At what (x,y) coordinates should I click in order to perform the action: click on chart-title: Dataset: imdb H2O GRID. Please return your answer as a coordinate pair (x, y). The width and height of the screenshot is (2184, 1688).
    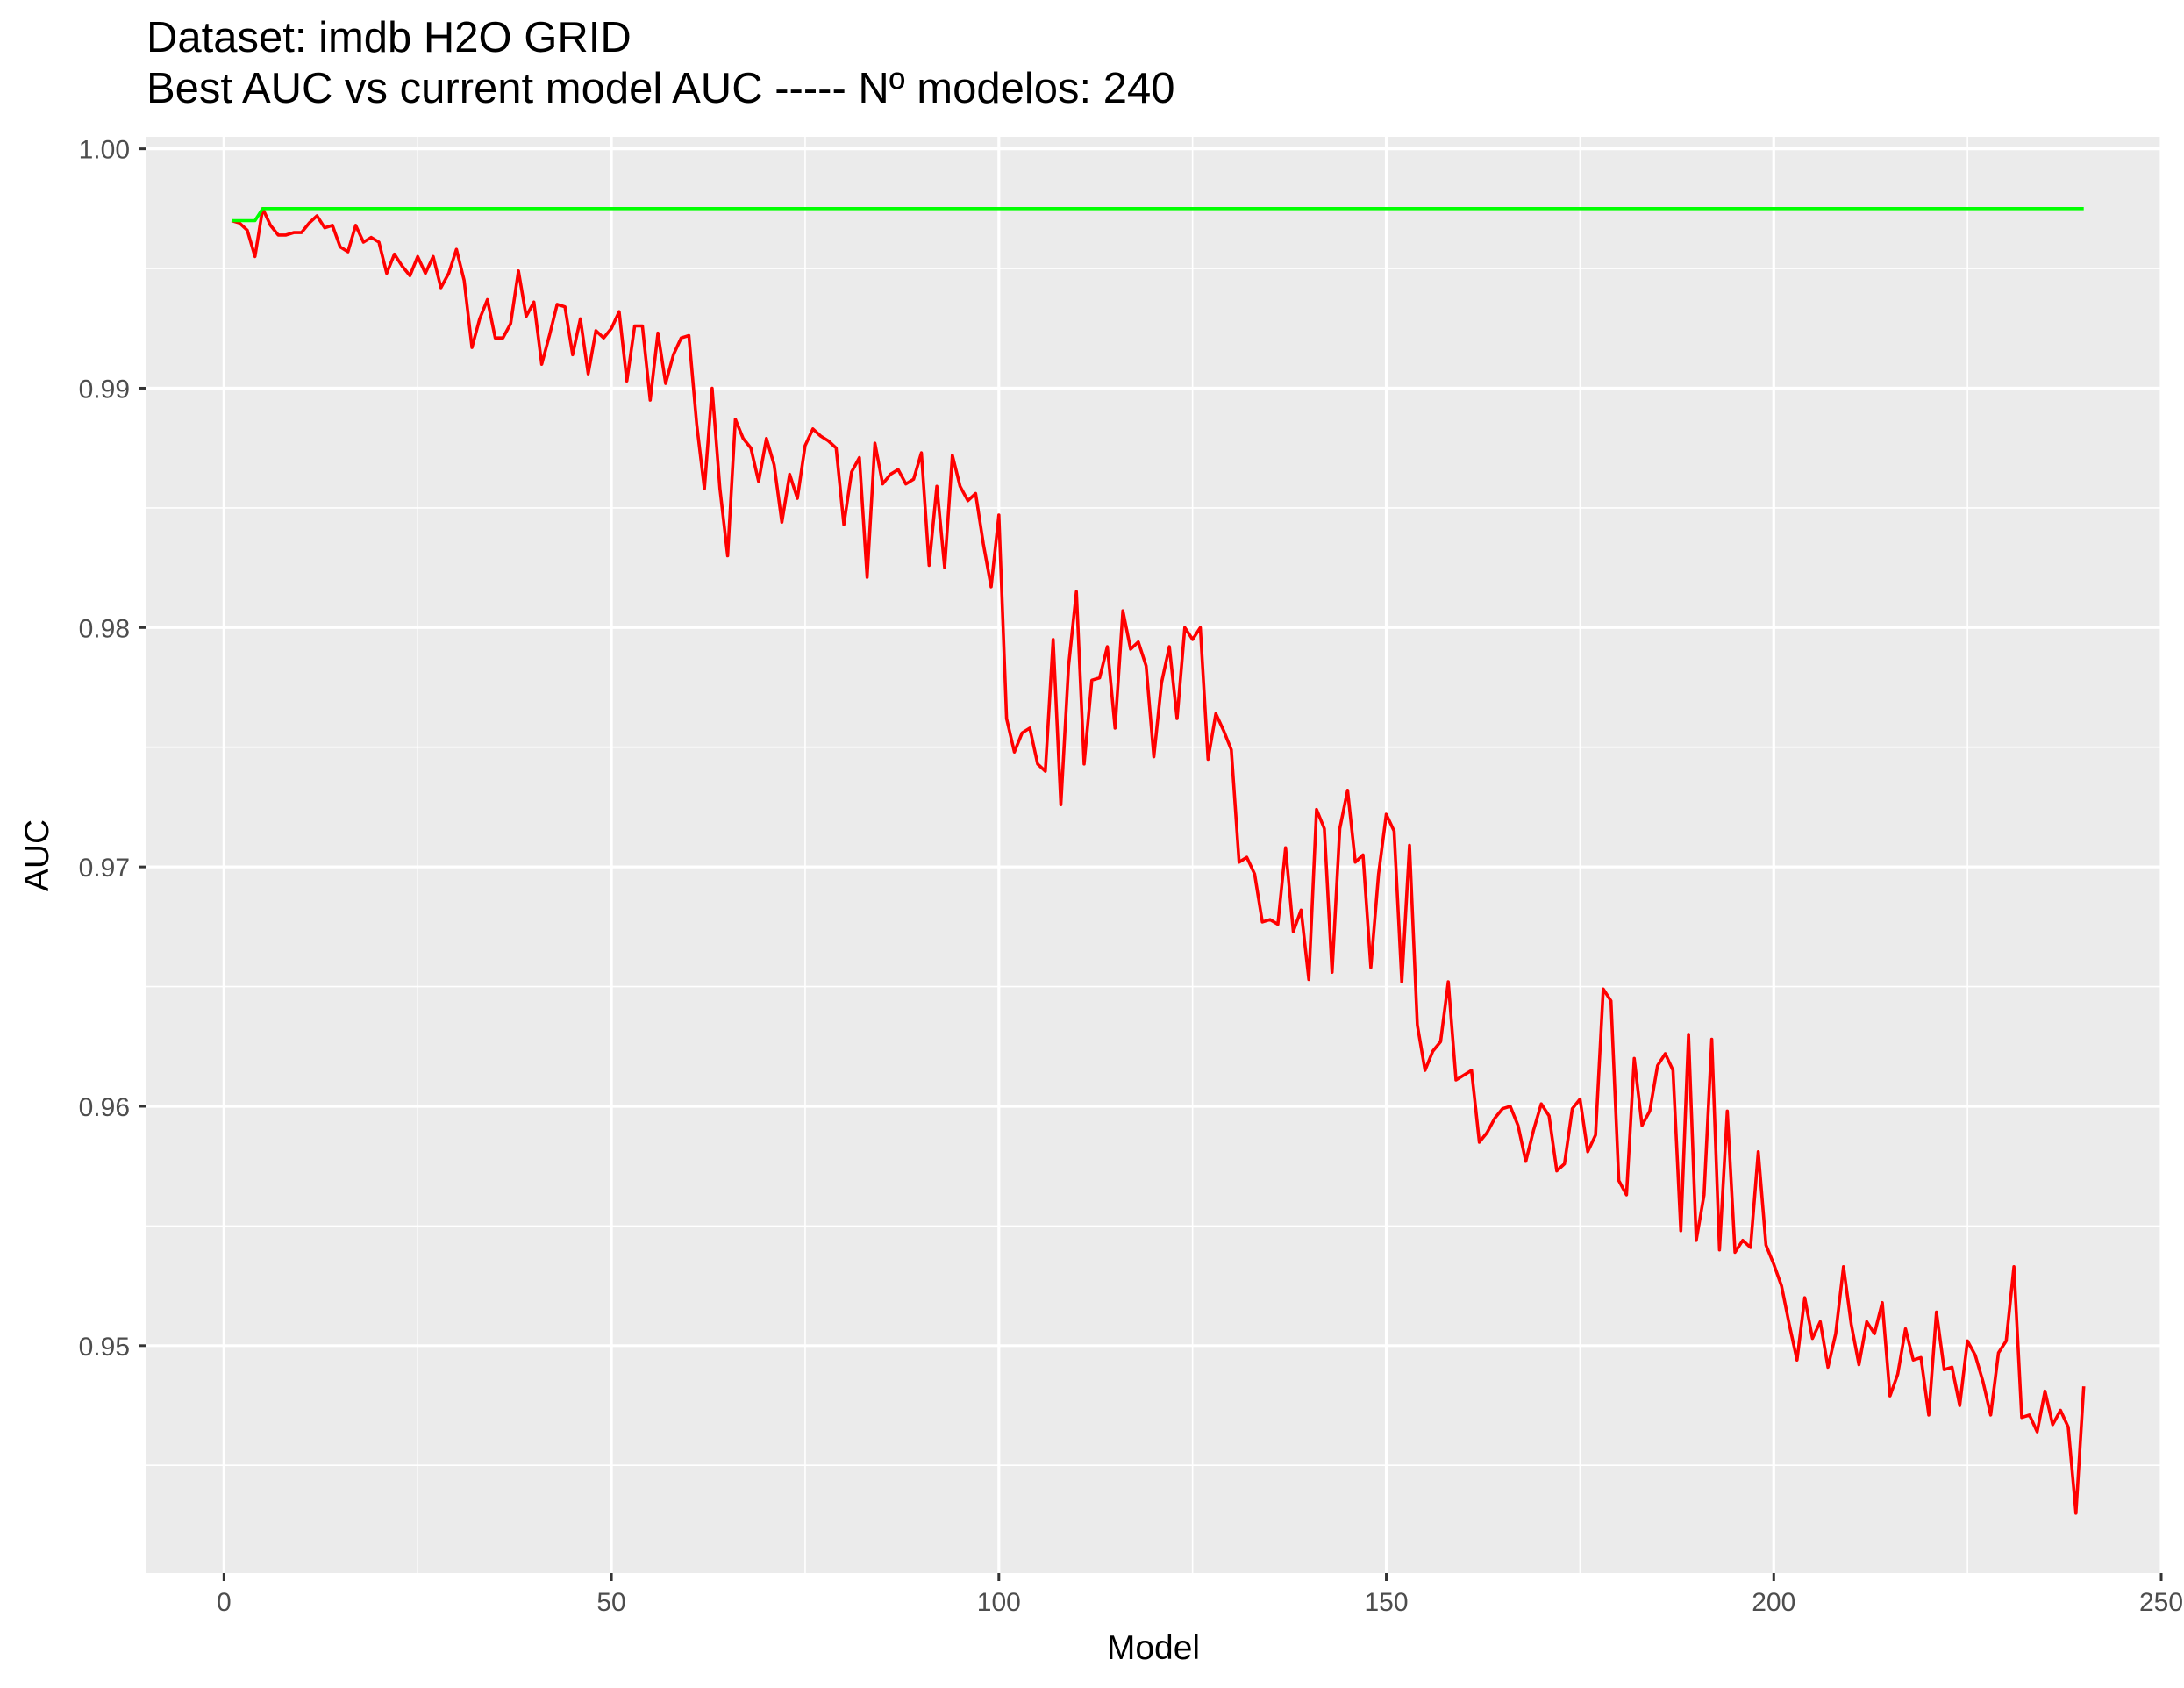
    Looking at the image, I should click on (389, 38).